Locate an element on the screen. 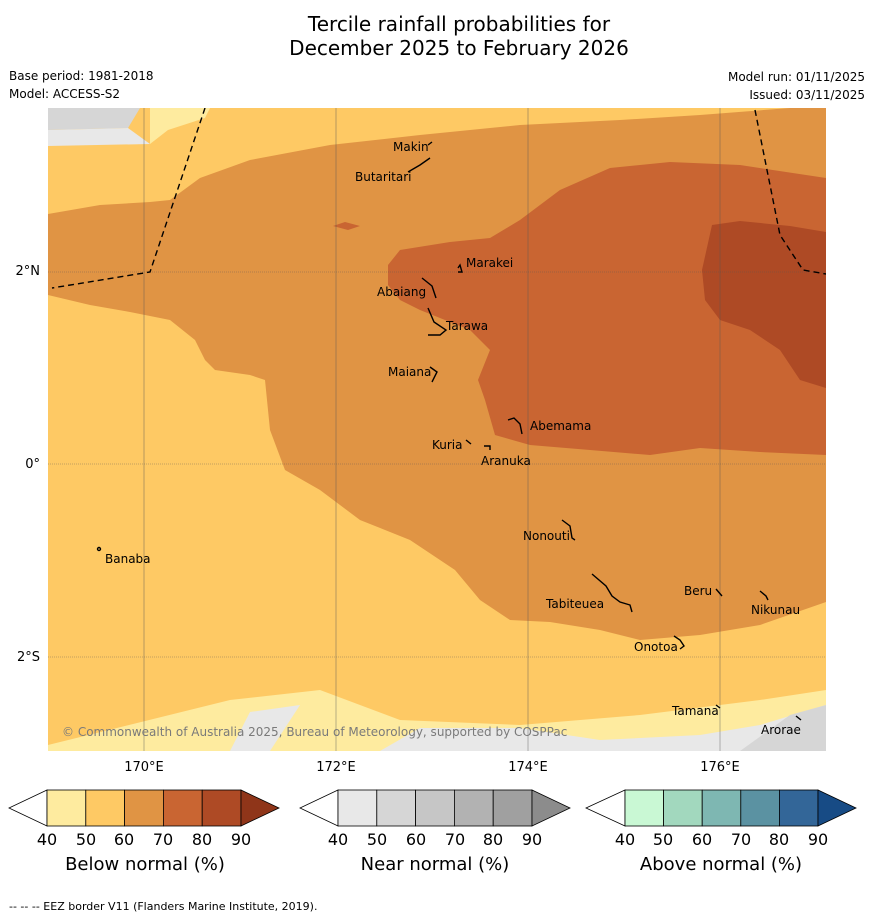 This screenshot has height=919, width=873. near-normal-patch-top-left-light is located at coordinates (99, 137).